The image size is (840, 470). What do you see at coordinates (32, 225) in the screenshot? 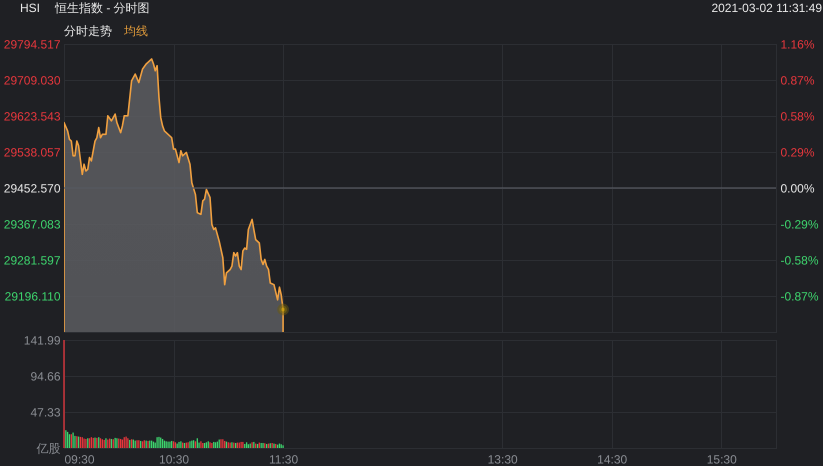
I see `y-tick-label: 29367.083` at bounding box center [32, 225].